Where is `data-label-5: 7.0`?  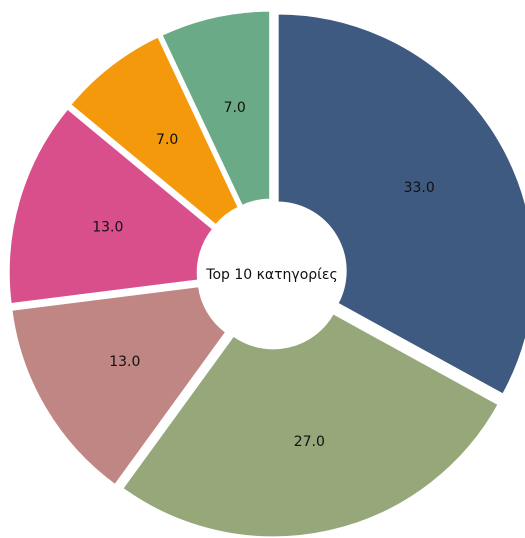 data-label-5: 7.0 is located at coordinates (235, 108).